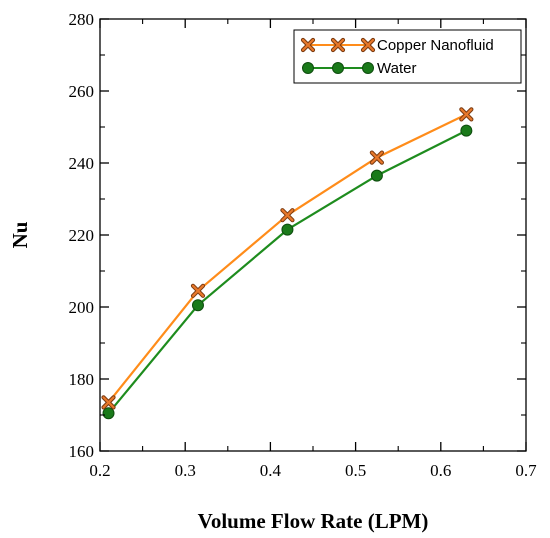 This screenshot has width=550, height=538. What do you see at coordinates (82, 379) in the screenshot?
I see `y-tick-label: 180` at bounding box center [82, 379].